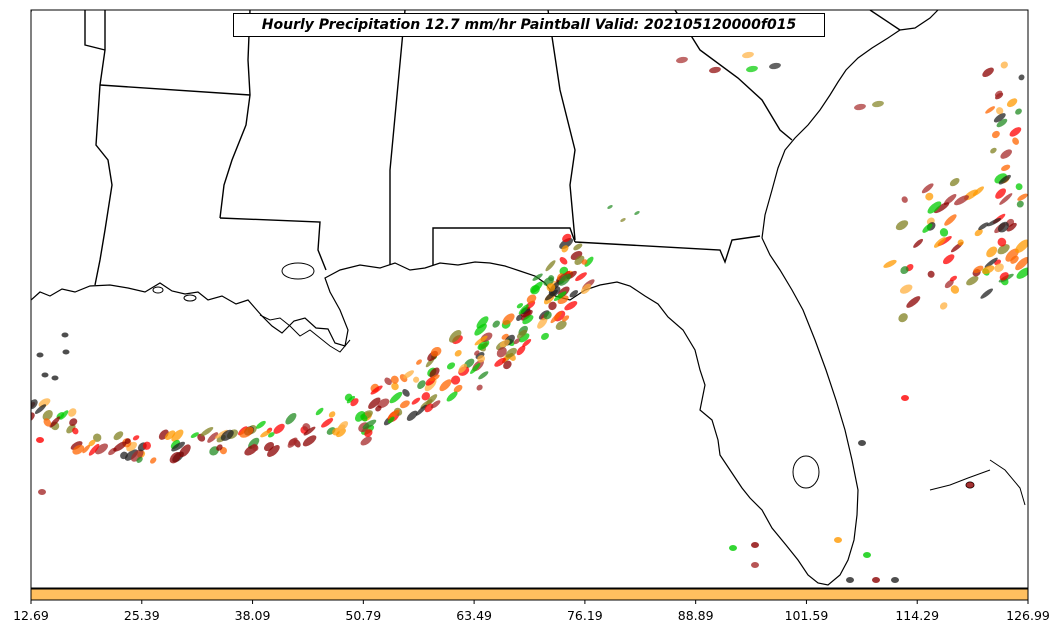  What do you see at coordinates (584, 615) in the screenshot?
I see `colorbar-tick-label: 76.19` at bounding box center [584, 615].